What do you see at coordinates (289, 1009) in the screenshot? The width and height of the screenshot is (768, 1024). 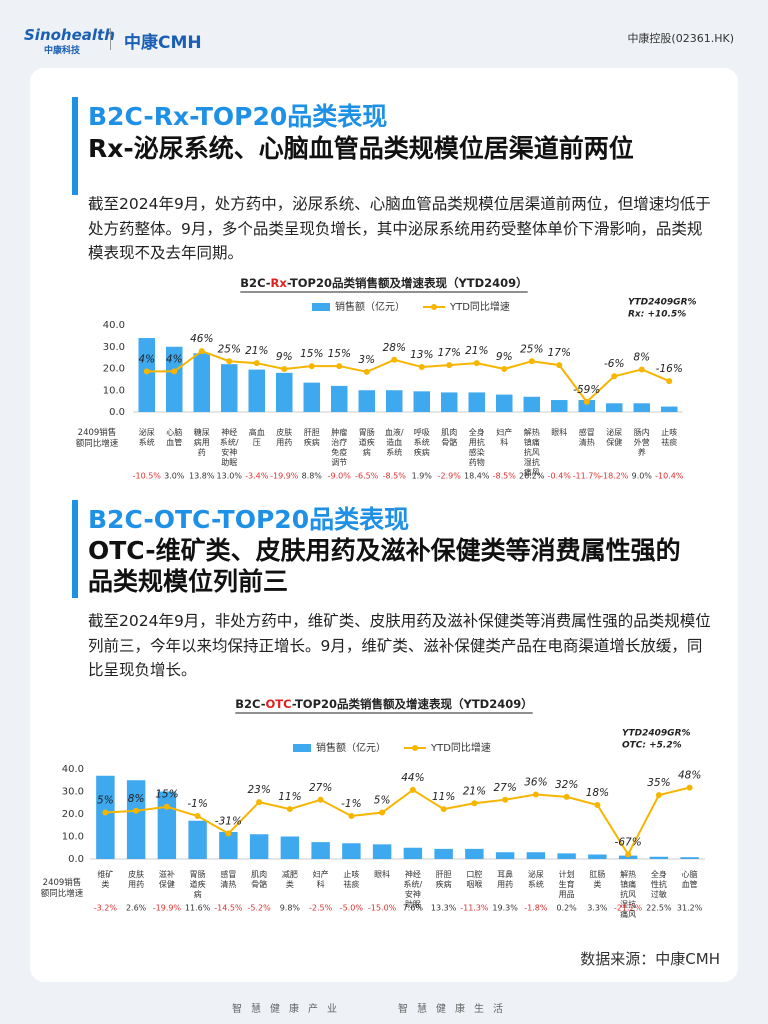 I see `footer: 智慧健康产业` at bounding box center [289, 1009].